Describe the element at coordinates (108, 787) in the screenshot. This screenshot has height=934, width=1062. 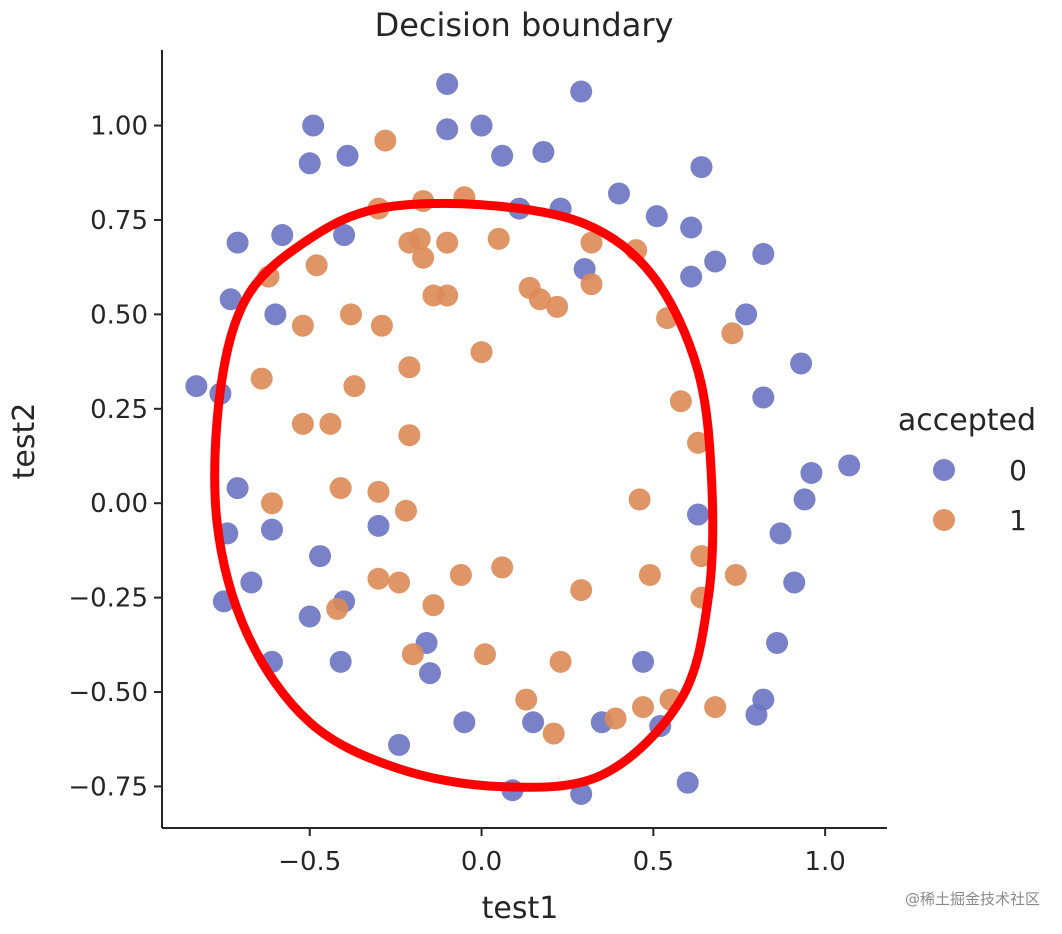
I see `y-tick-label: −0.75` at that location.